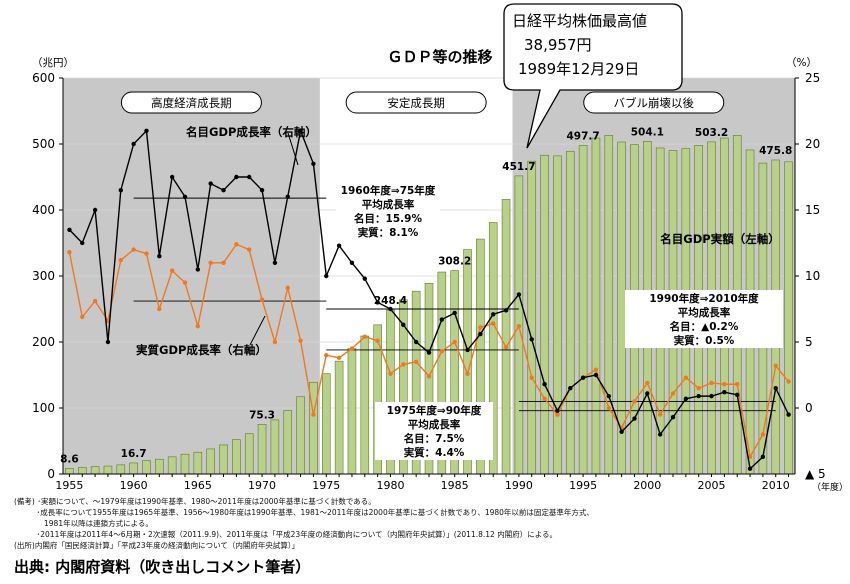  Describe the element at coordinates (134, 485) in the screenshot. I see `x-tick-label: 1960` at that location.